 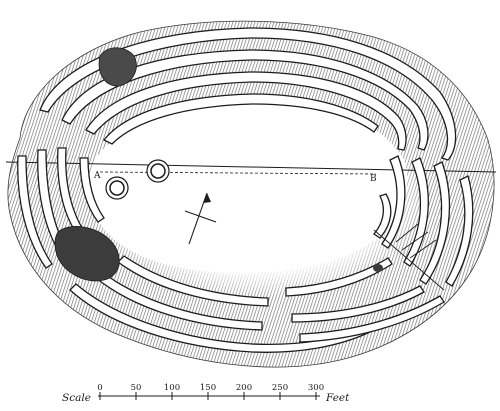 I want to click on north-arrow-icon, so click(x=200, y=218).